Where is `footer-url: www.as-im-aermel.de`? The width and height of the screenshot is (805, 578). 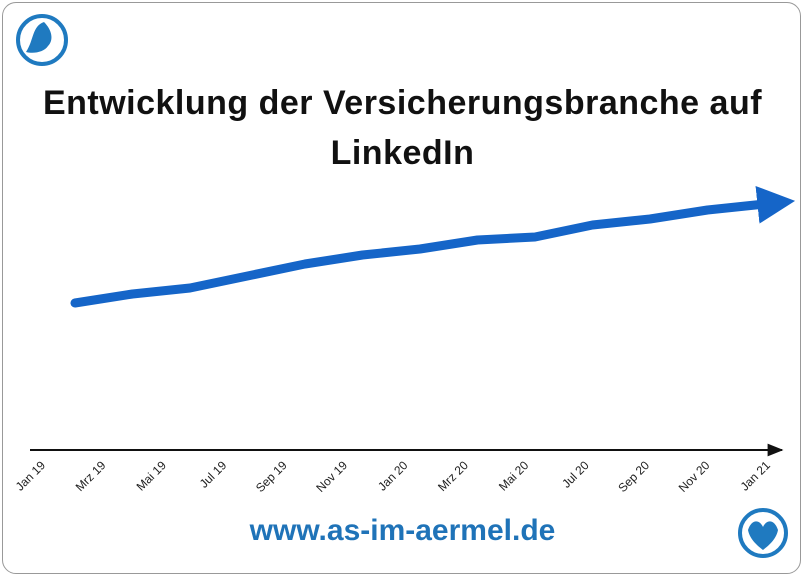
footer-url: www.as-im-aermel.de is located at coordinates (402, 530).